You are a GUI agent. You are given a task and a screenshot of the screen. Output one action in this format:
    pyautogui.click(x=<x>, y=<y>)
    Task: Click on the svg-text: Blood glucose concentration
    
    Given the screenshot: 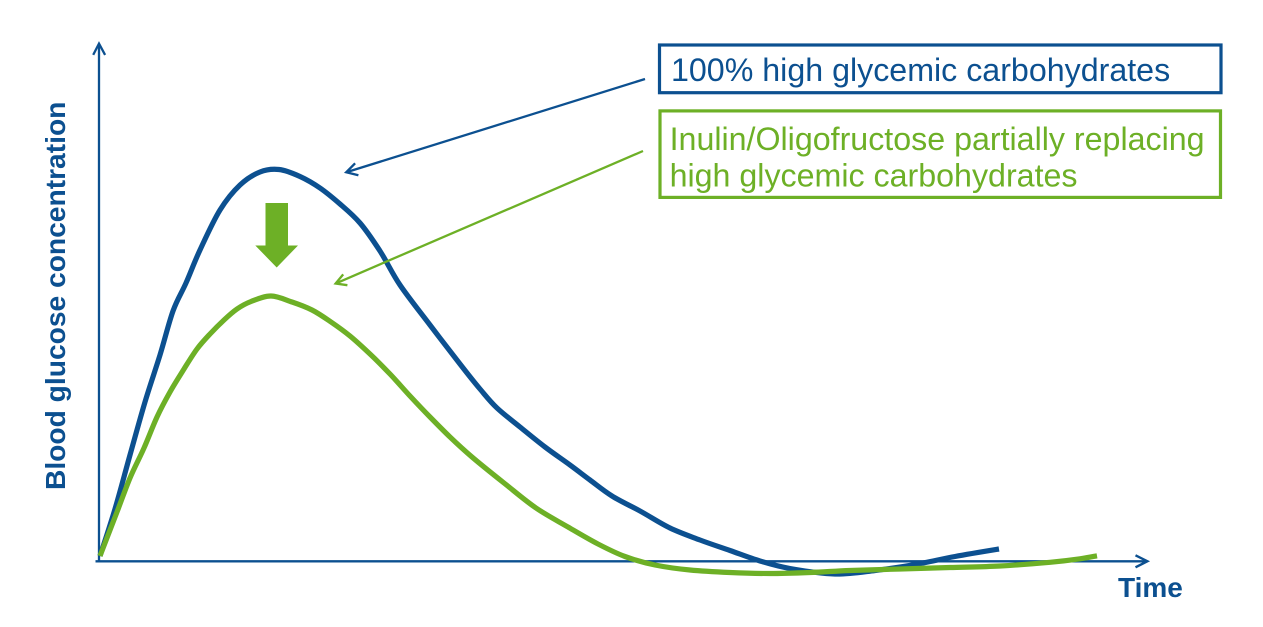 What is the action you would take?
    pyautogui.click(x=55, y=296)
    